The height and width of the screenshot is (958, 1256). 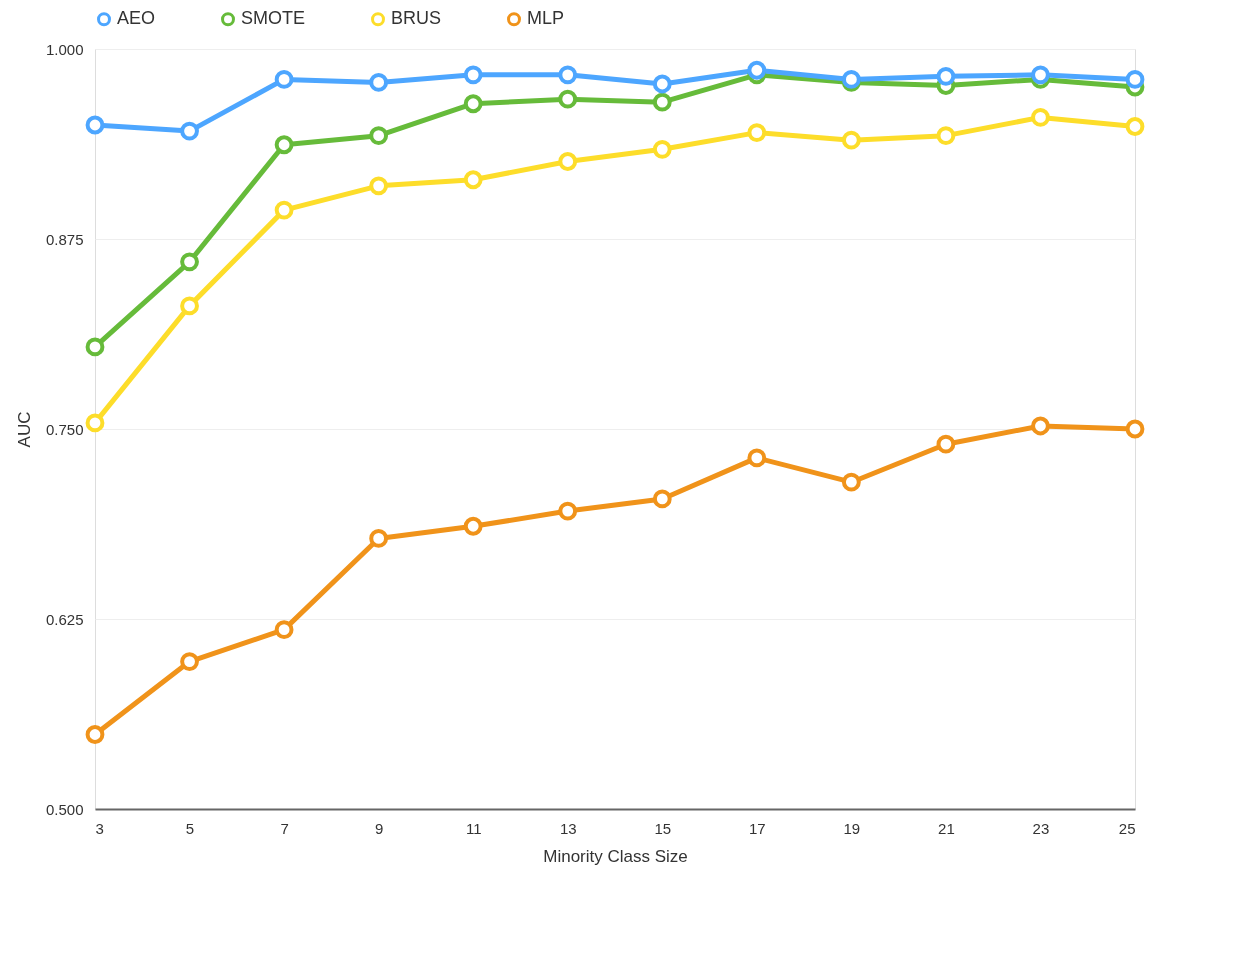 I want to click on y-axis-title: AUC, so click(x=24, y=429).